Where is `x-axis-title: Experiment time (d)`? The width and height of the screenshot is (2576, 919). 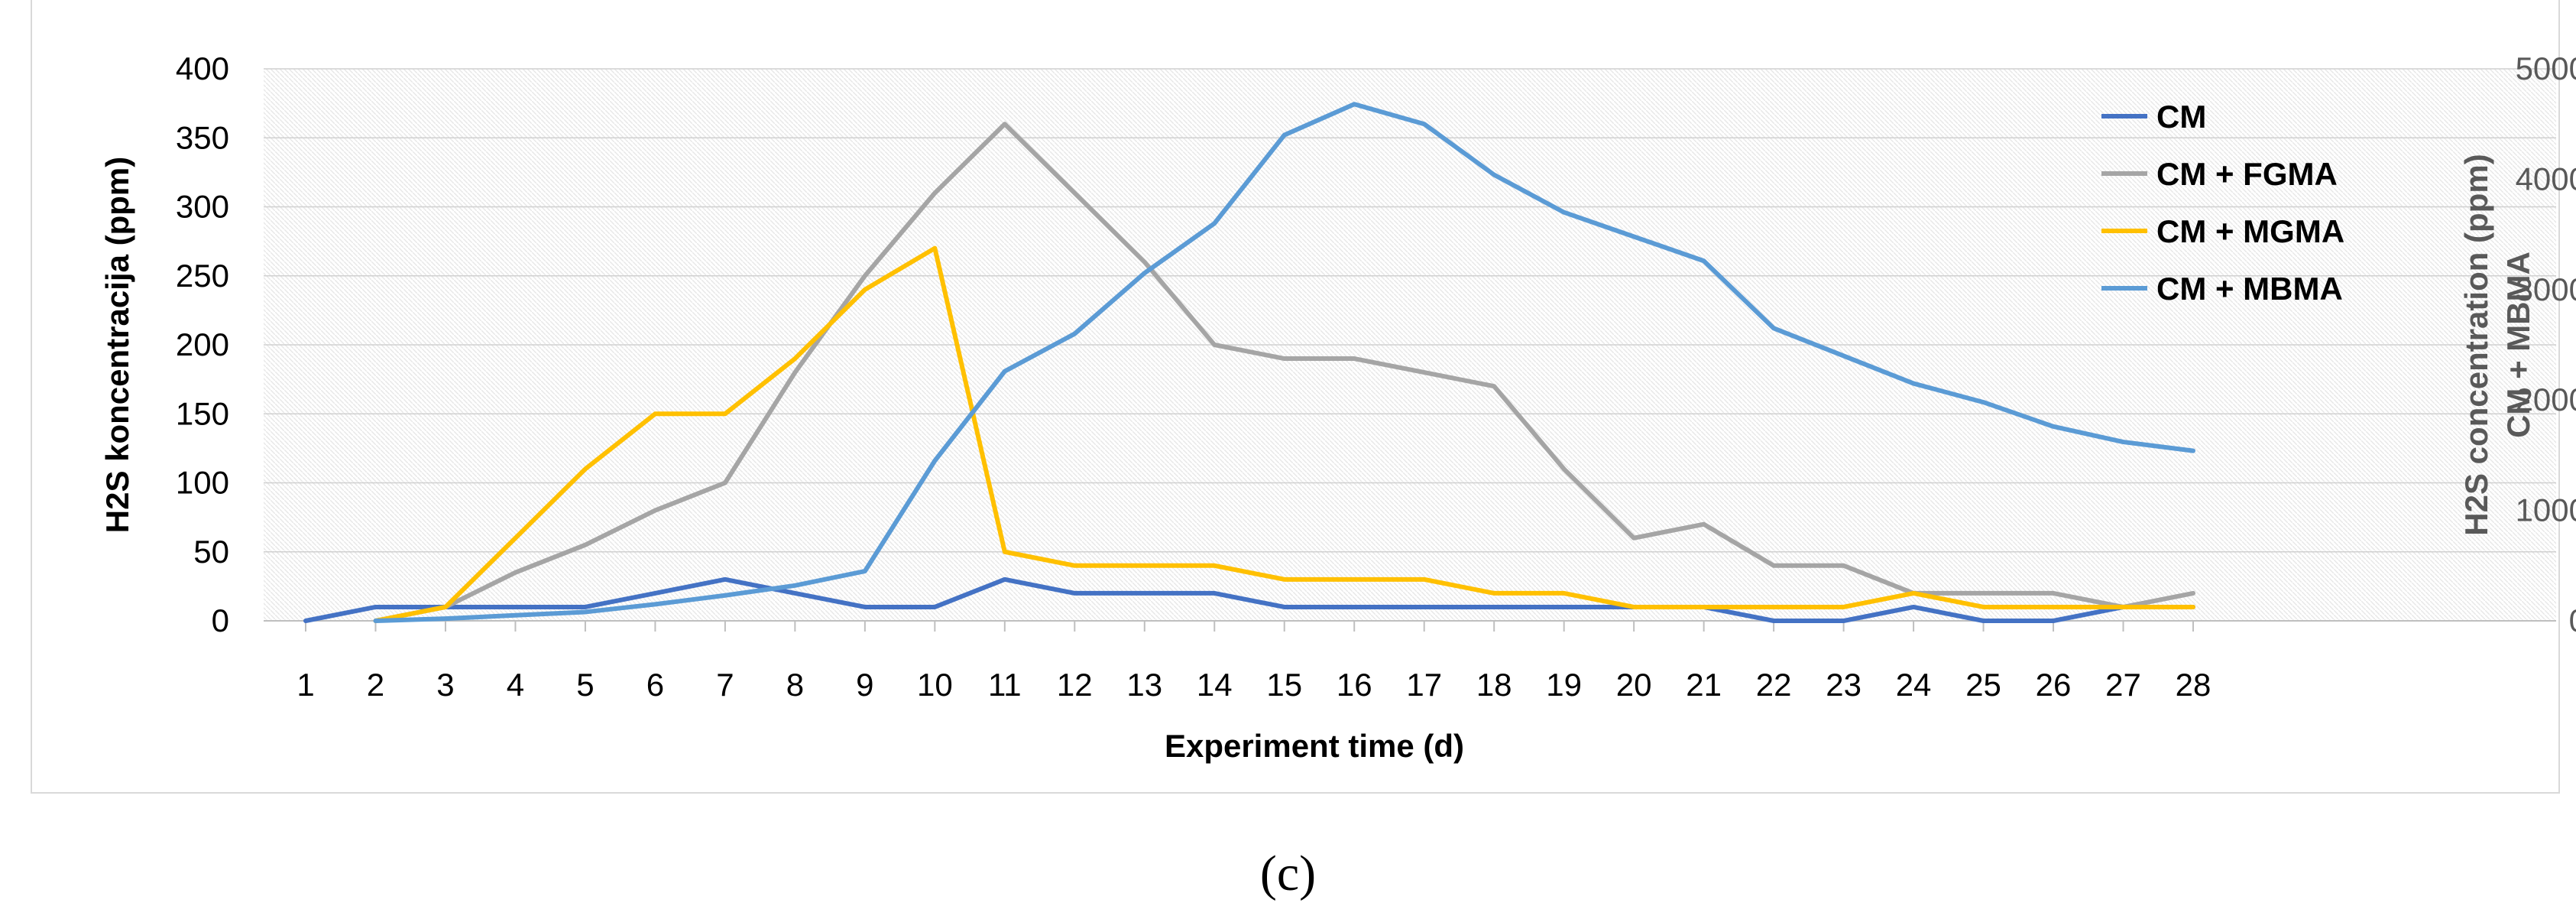
x-axis-title: Experiment time (d) is located at coordinates (1315, 746).